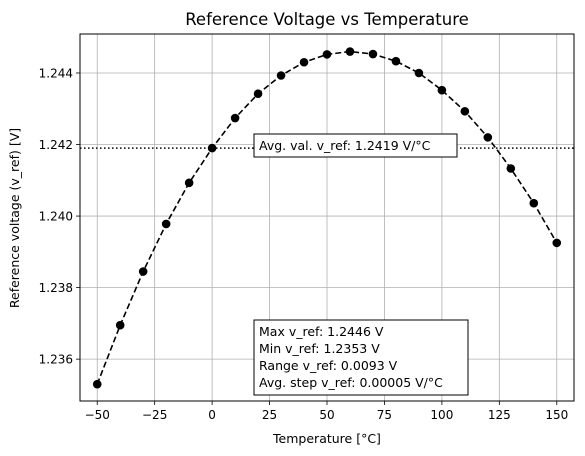 Image resolution: width=585 pixels, height=456 pixels. Describe the element at coordinates (56, 145) in the screenshot. I see `y-tick-label: 1.242` at that location.